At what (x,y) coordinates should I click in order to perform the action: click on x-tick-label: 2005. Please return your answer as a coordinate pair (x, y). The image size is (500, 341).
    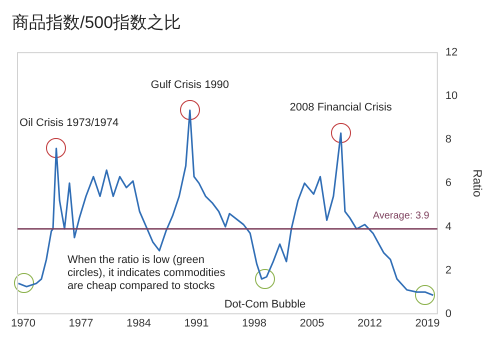
    Looking at the image, I should click on (312, 323).